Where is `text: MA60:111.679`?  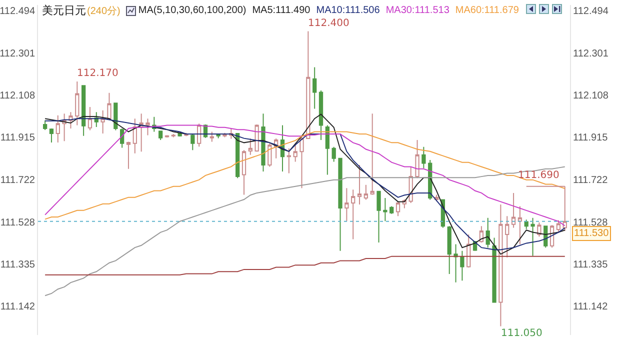 text: MA60:111.679 is located at coordinates (487, 10).